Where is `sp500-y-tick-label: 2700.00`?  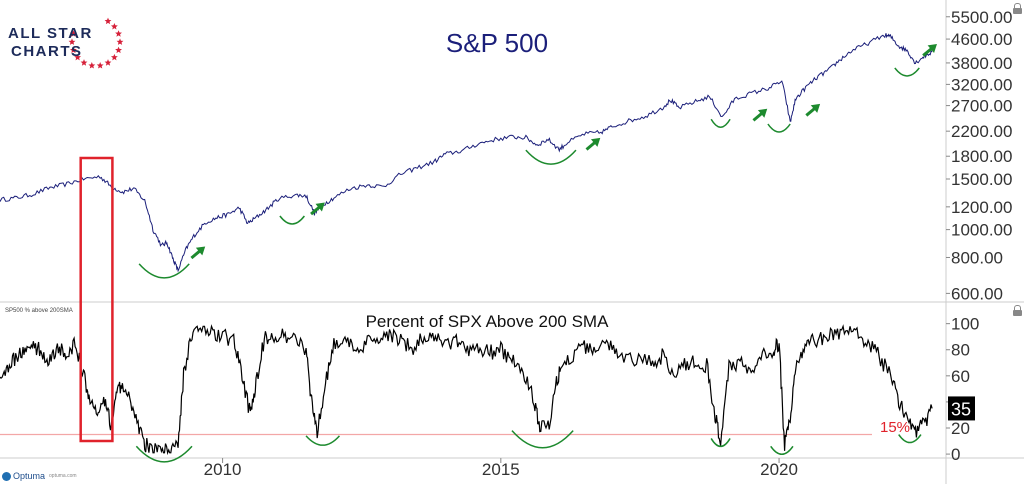
sp500-y-tick-label: 2700.00 is located at coordinates (981, 106).